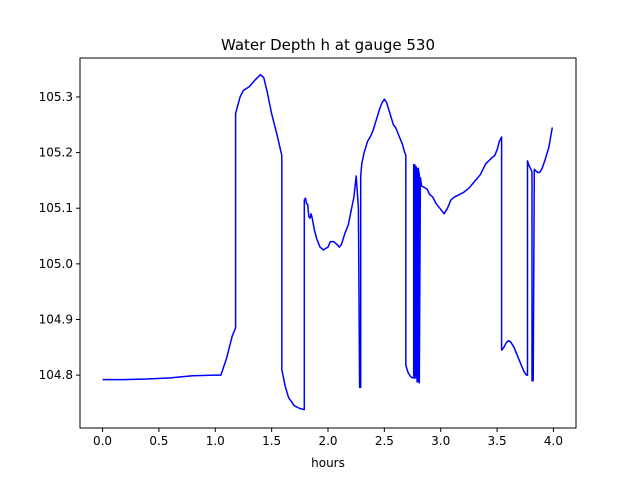  What do you see at coordinates (553, 441) in the screenshot?
I see `x-tick-label: 4.0` at bounding box center [553, 441].